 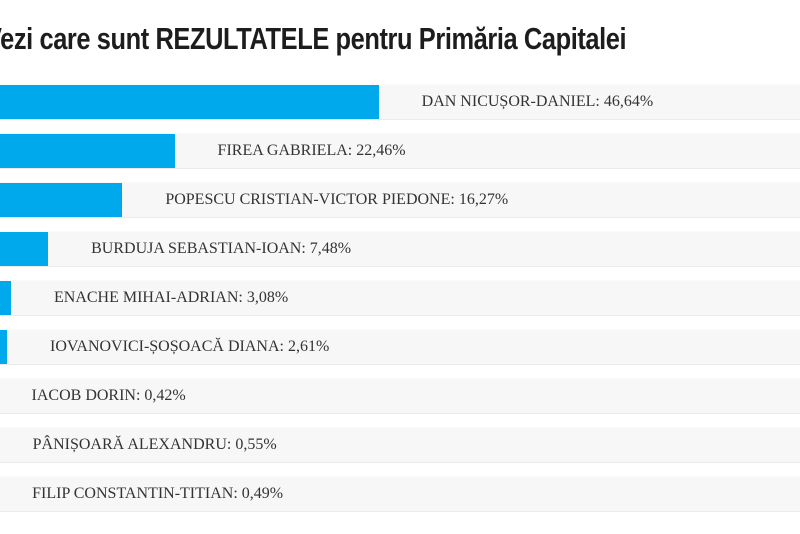 I want to click on result-row: IACOB DORIN: 0,42%, so click(x=400, y=396).